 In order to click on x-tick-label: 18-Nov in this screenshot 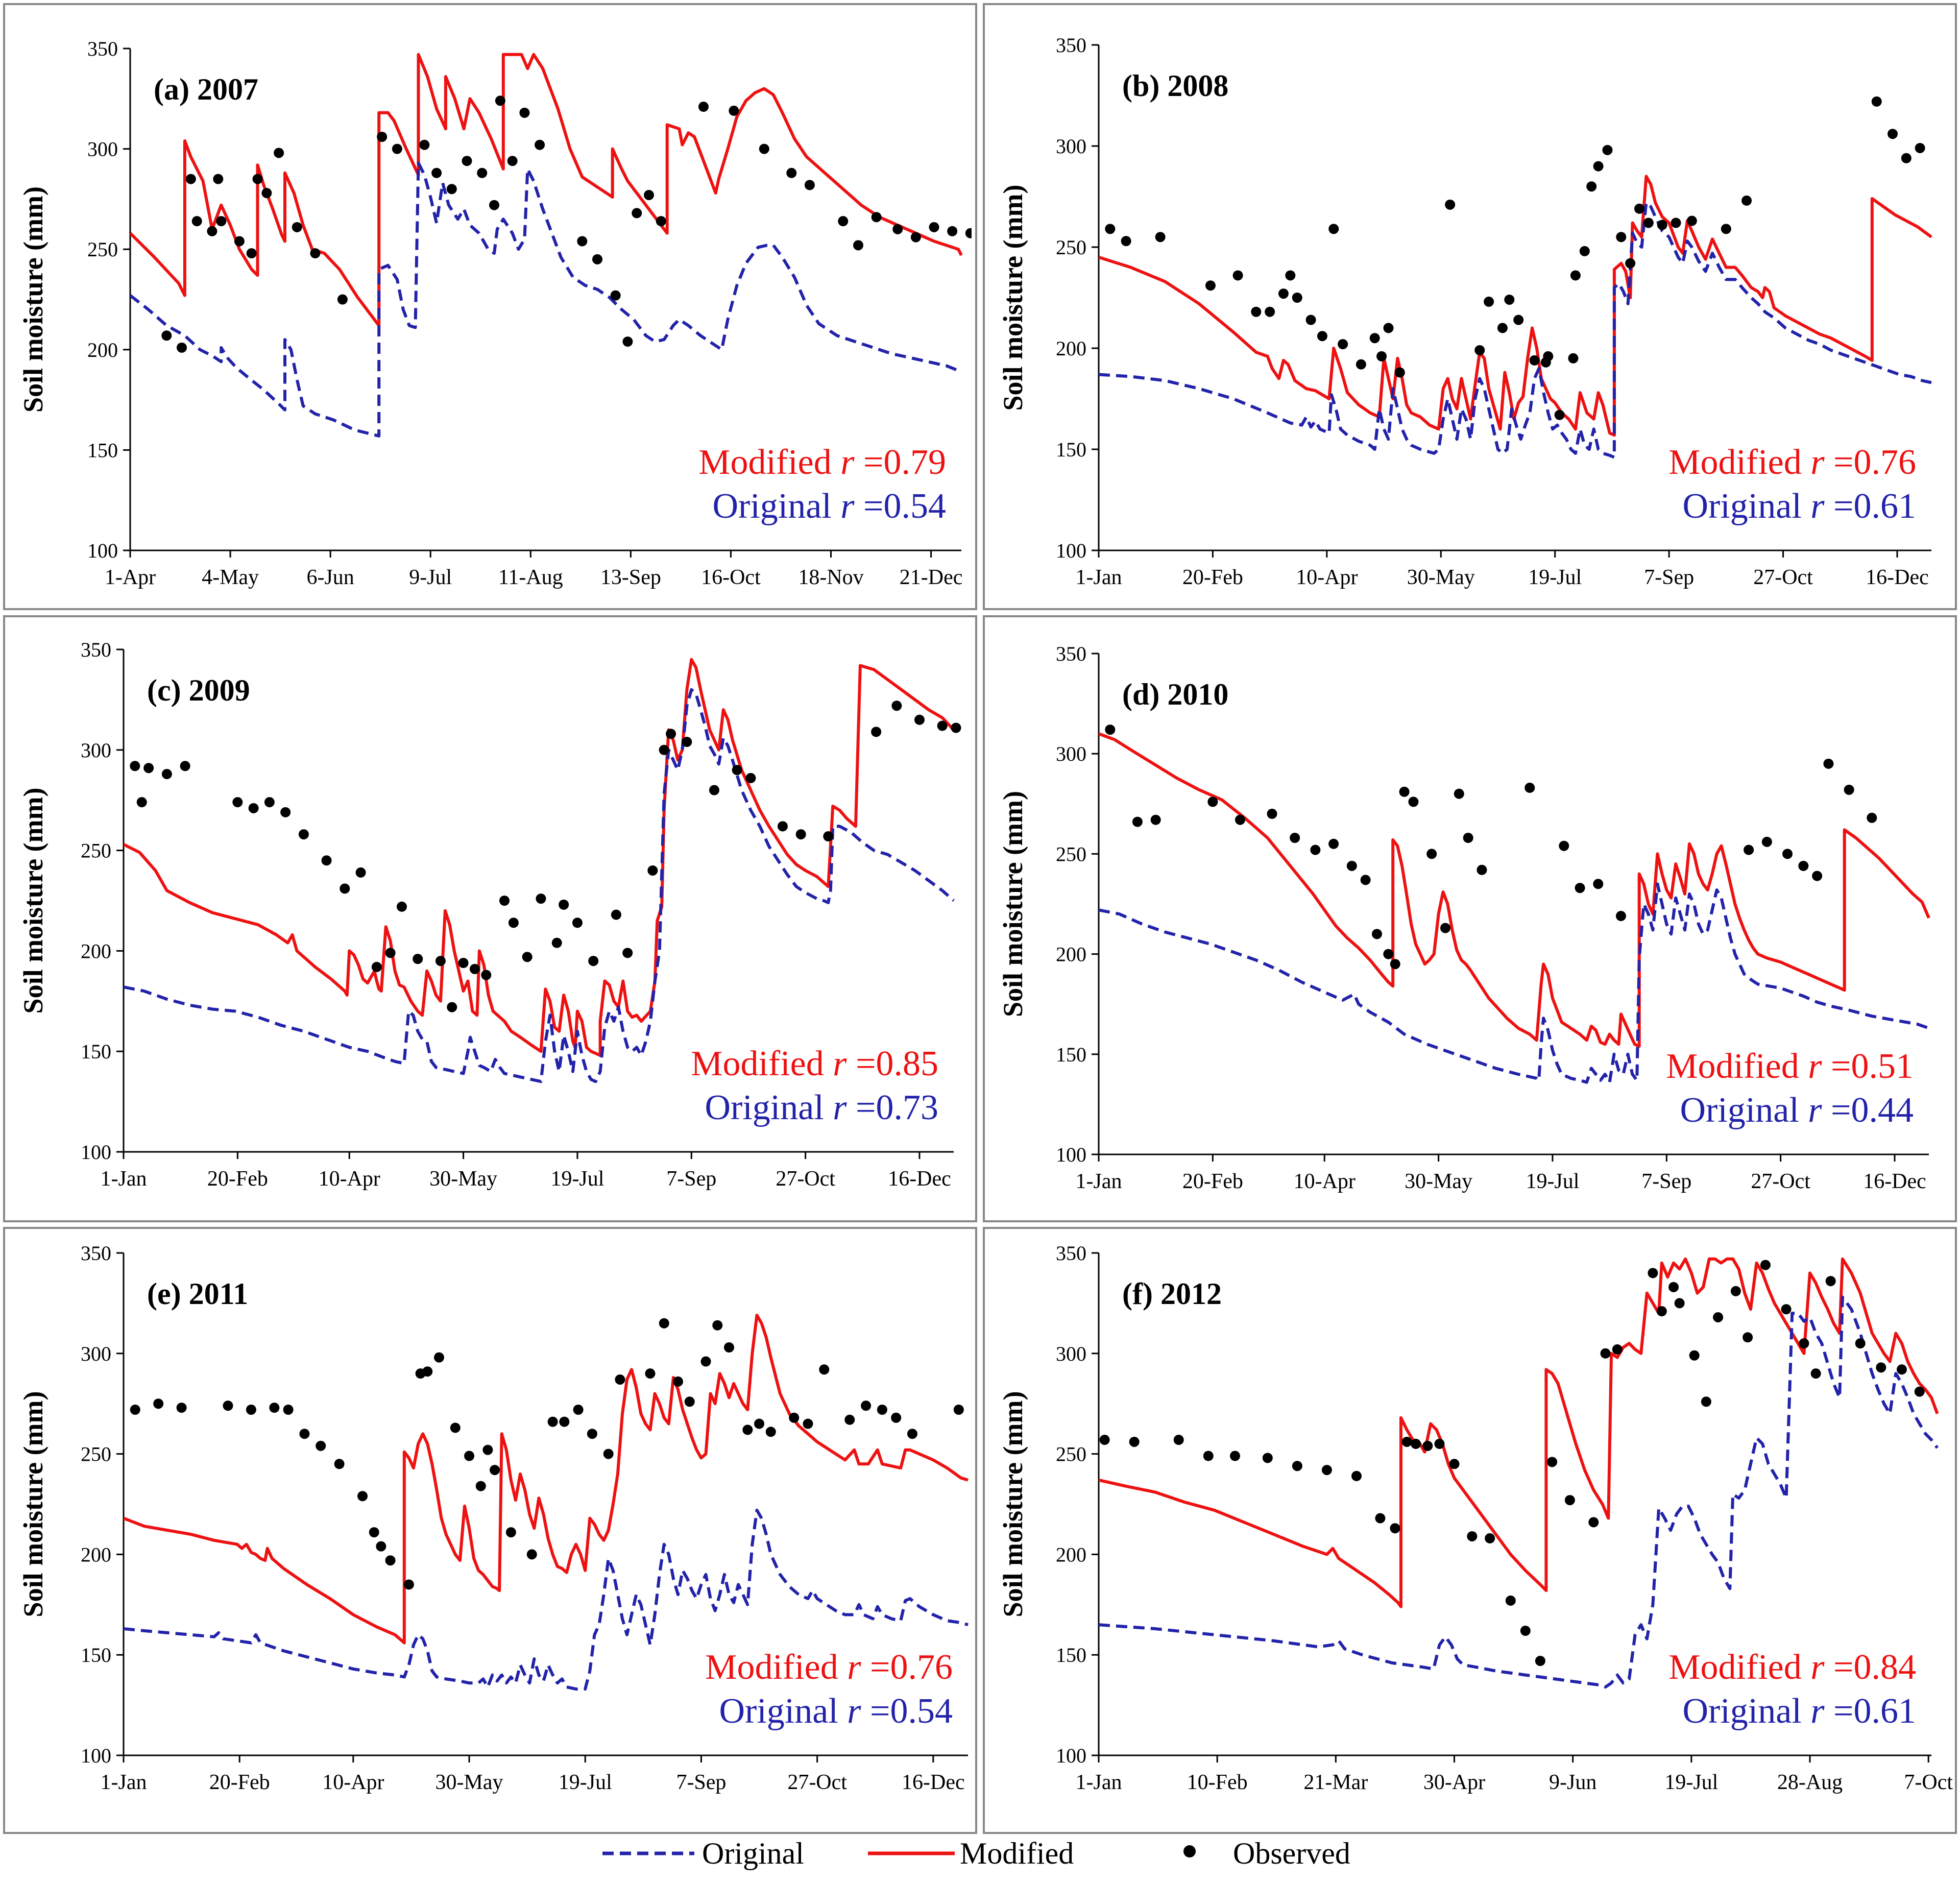, I will do `click(830, 577)`.